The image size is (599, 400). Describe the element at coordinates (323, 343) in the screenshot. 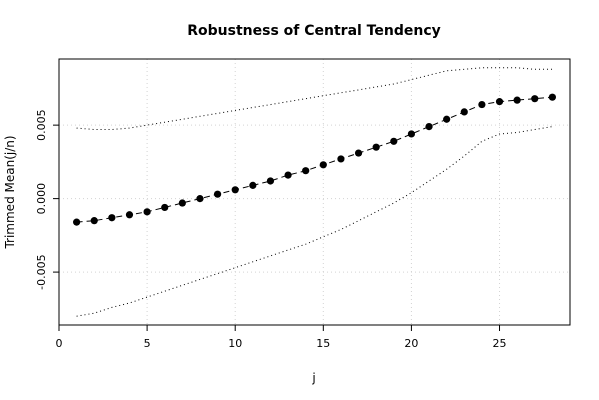

I see `x-tick-label: 15` at that location.